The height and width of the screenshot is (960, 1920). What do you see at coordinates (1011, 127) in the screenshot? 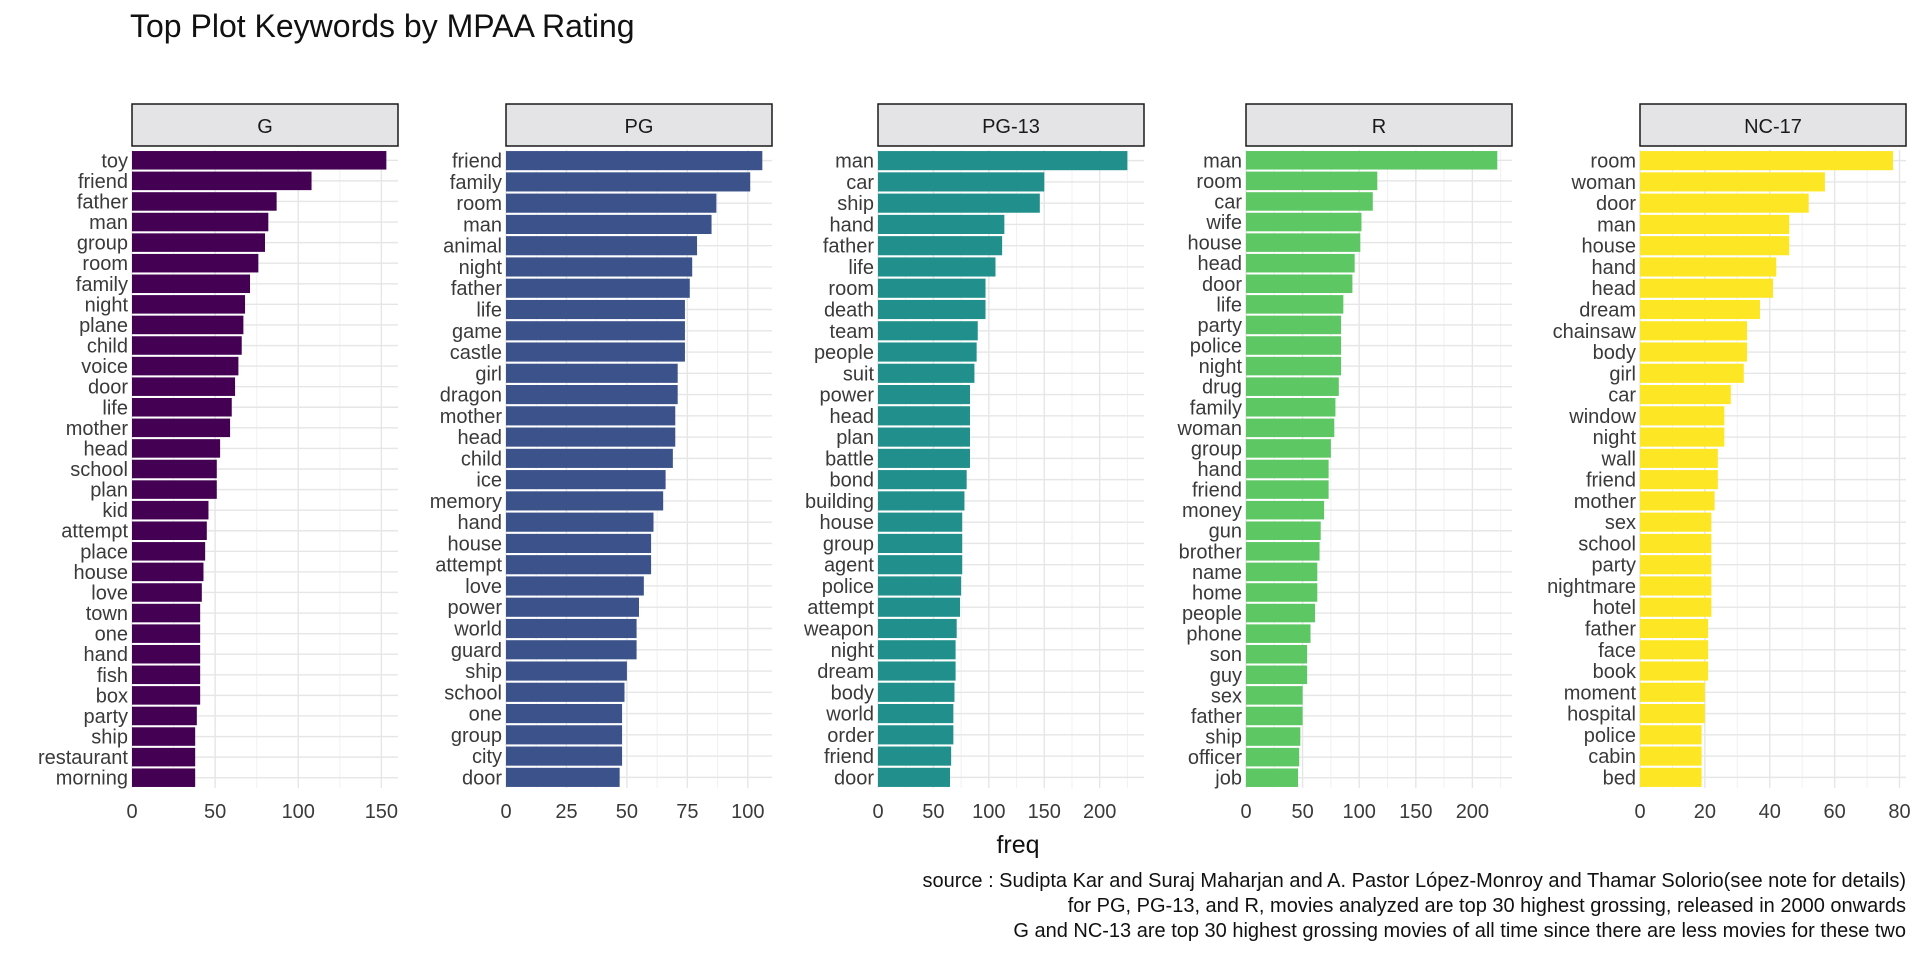
I see `facet-strip-label: PG-13` at bounding box center [1011, 127].